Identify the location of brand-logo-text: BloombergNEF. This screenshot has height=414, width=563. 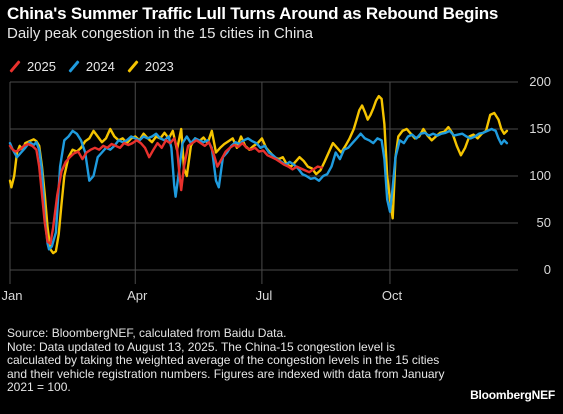
(512, 395).